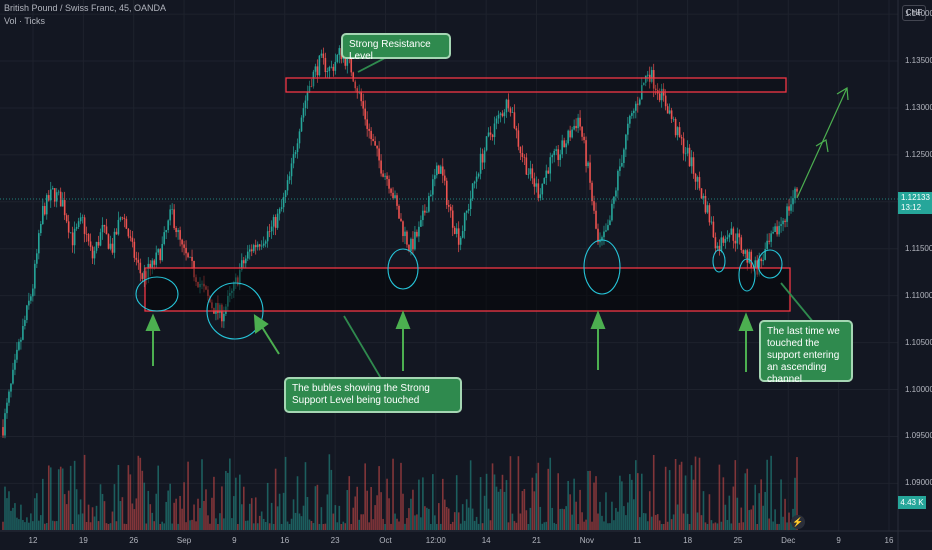 The width and height of the screenshot is (932, 550). What do you see at coordinates (788, 540) in the screenshot?
I see `time-tick-label: Dec` at bounding box center [788, 540].